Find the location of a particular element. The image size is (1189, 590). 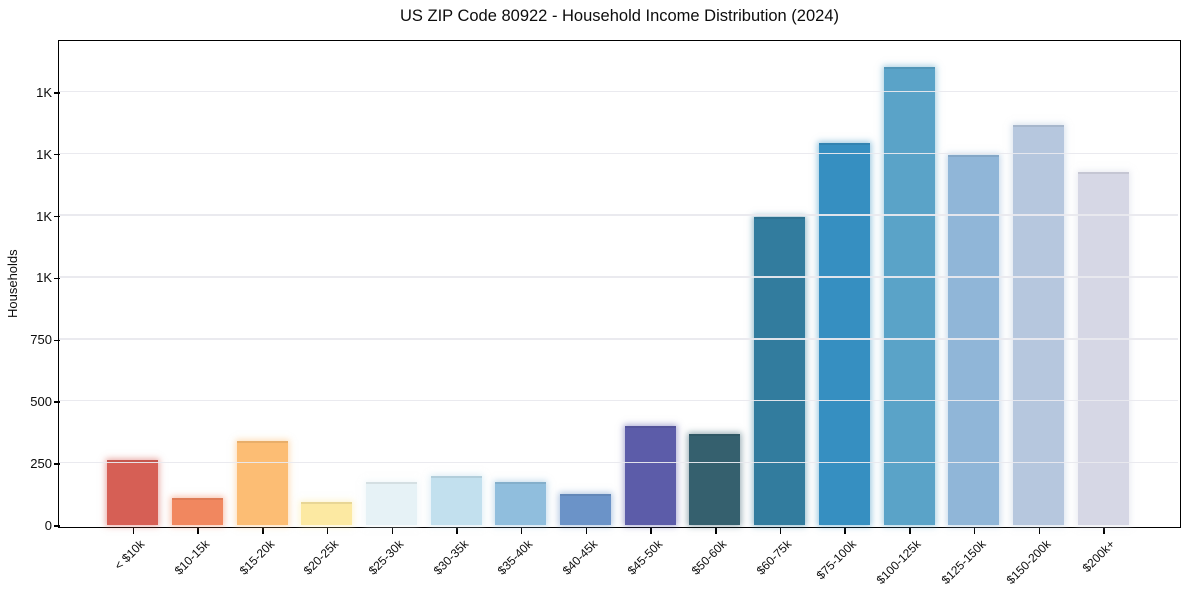

y-tick-label: 750 is located at coordinates (41, 340).